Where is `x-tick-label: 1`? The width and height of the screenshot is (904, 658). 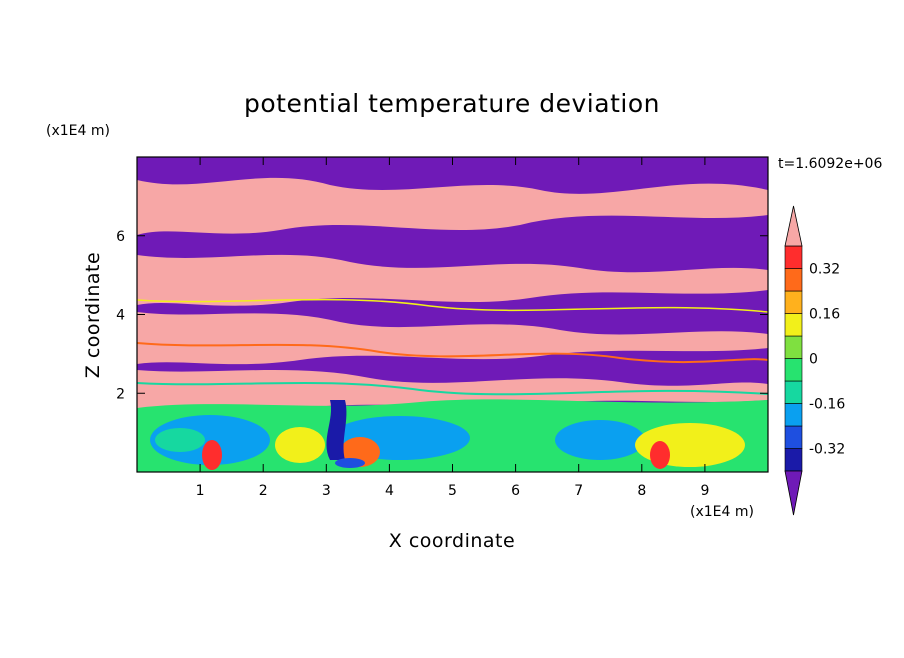 x-tick-label: 1 is located at coordinates (200, 491).